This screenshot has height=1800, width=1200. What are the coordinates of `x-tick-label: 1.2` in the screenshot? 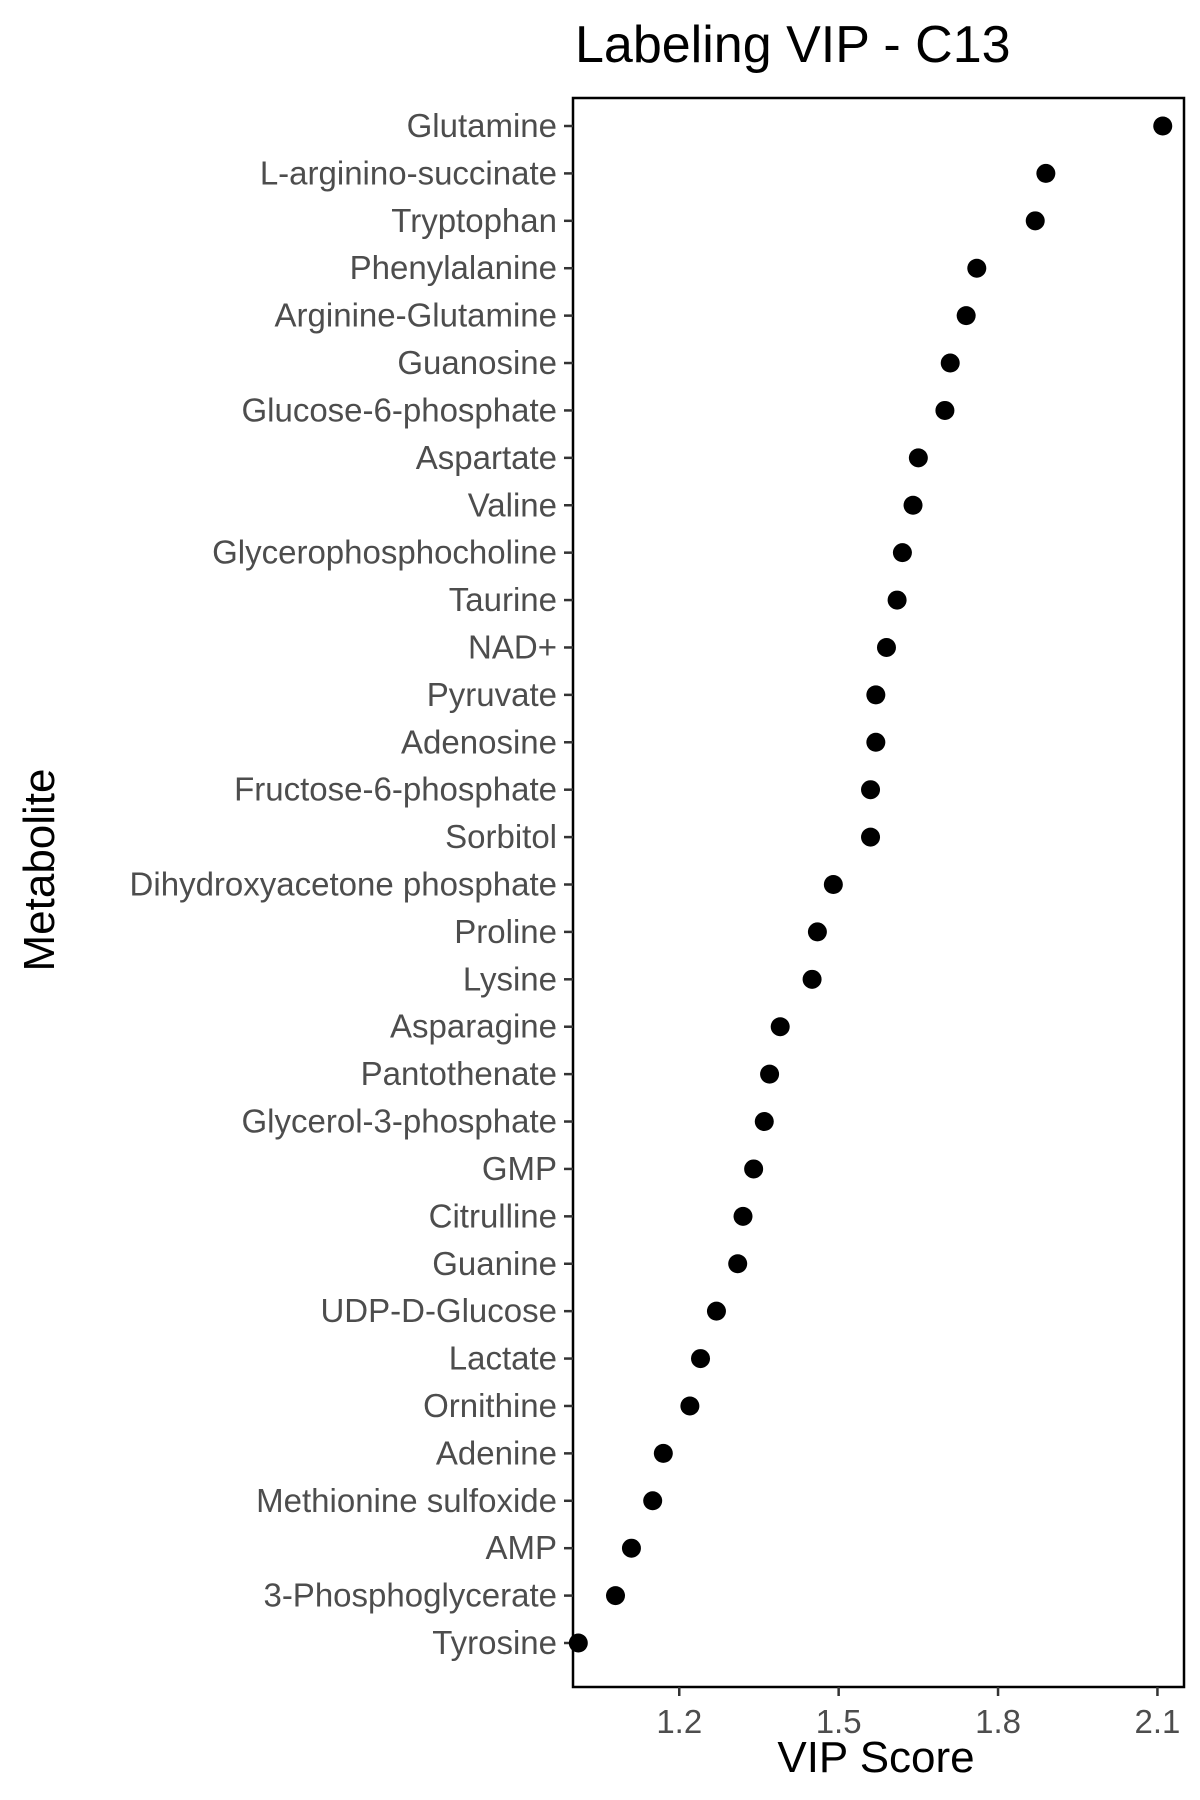 It's located at (679, 1721).